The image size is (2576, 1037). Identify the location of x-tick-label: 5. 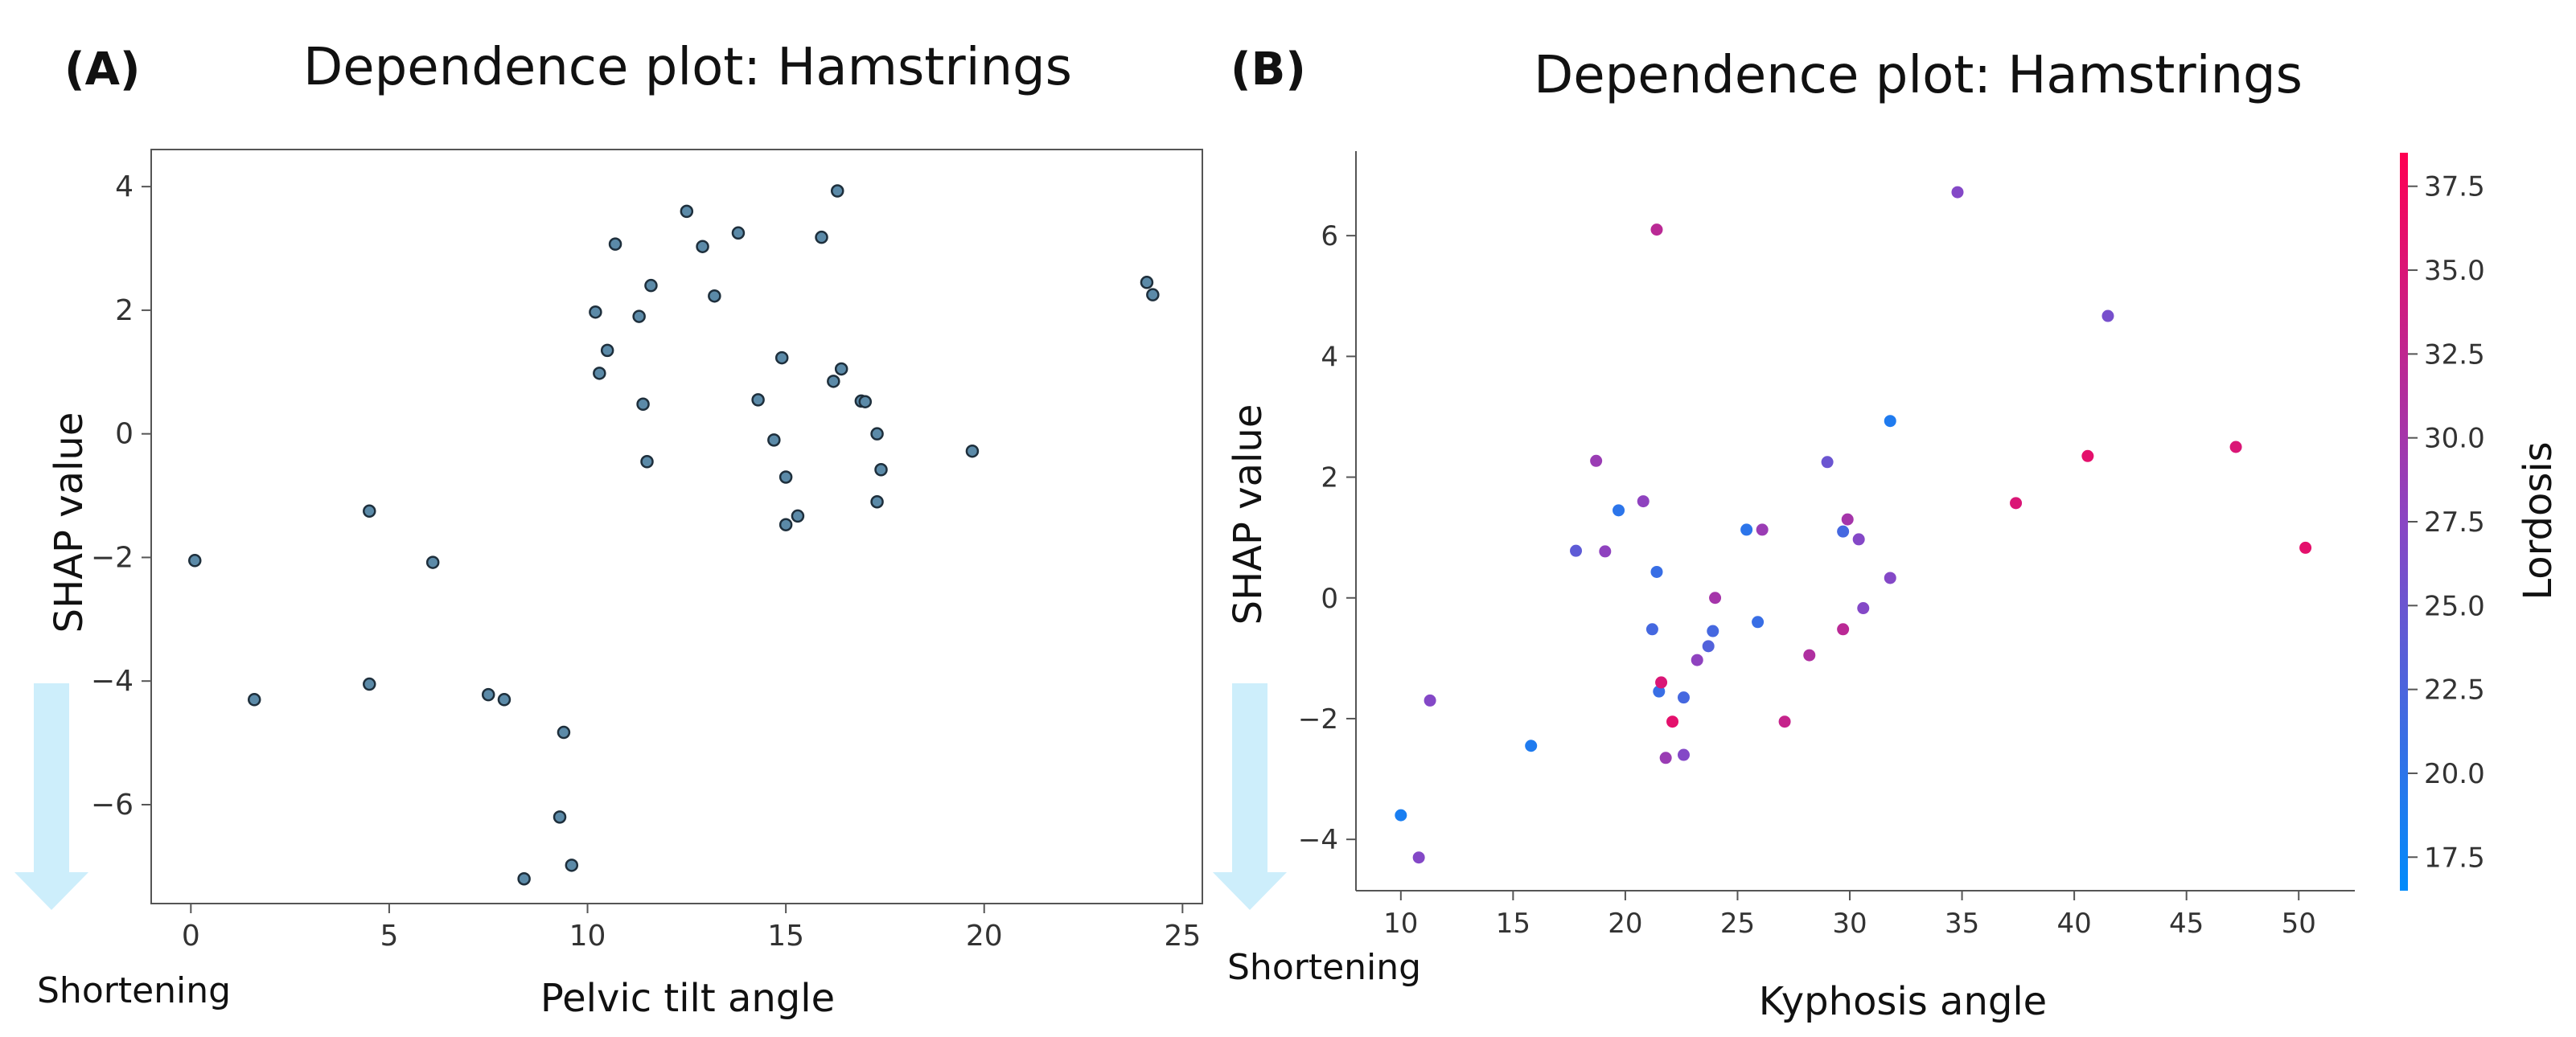
(389, 937).